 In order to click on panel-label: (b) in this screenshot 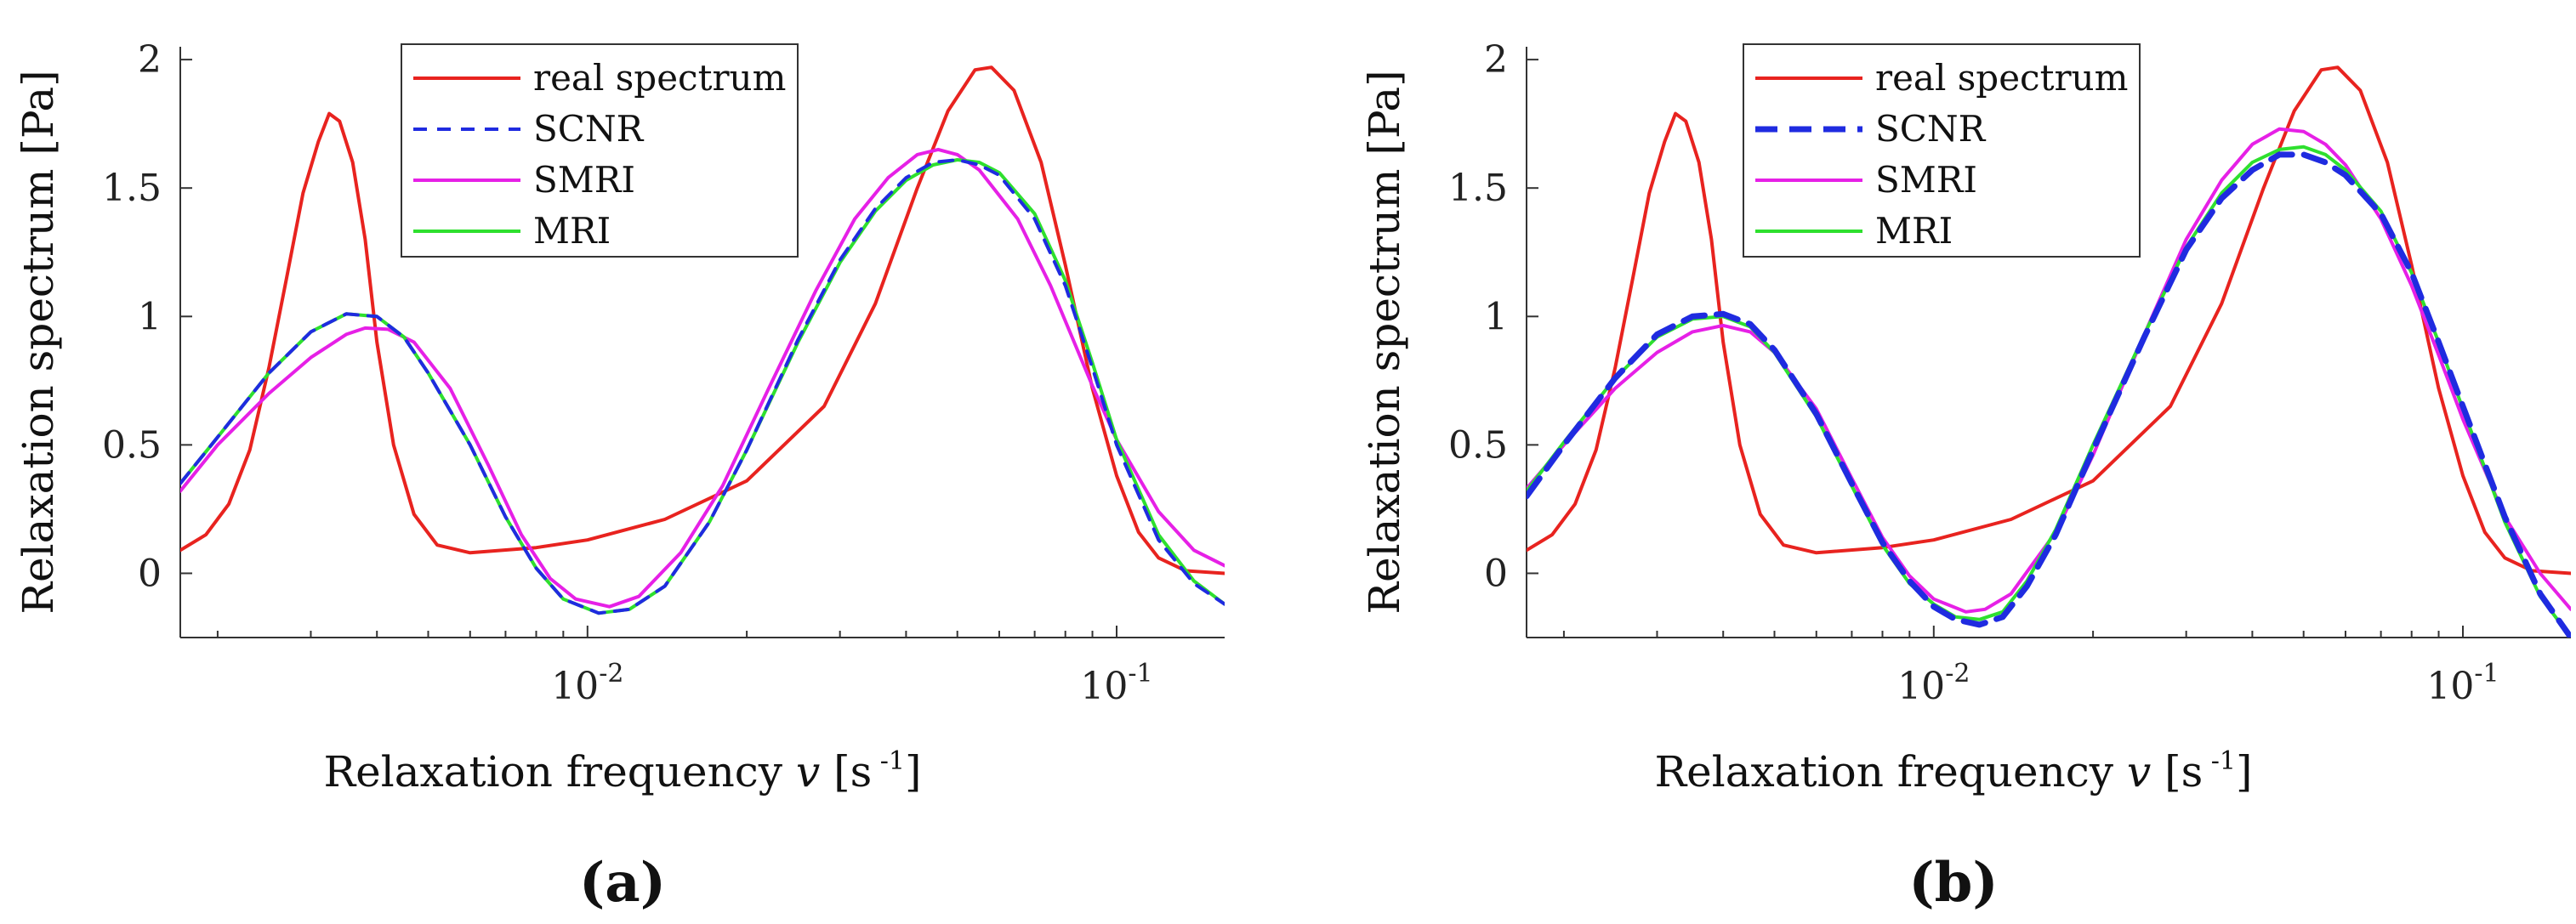, I will do `click(1953, 883)`.